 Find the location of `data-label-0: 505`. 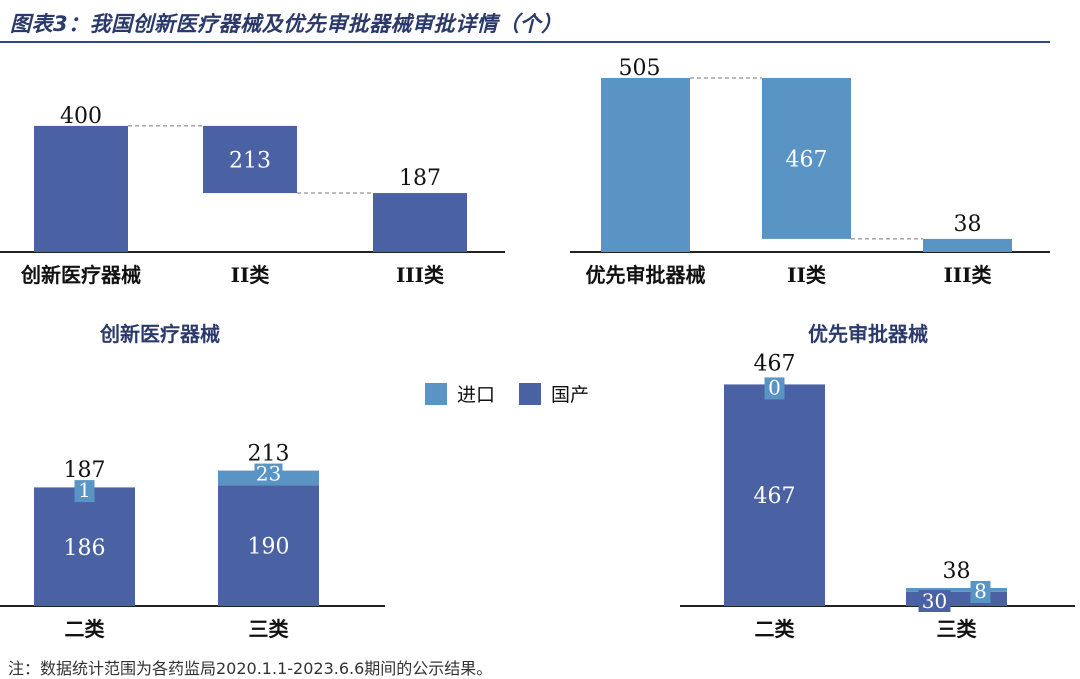

data-label-0: 505 is located at coordinates (640, 68).